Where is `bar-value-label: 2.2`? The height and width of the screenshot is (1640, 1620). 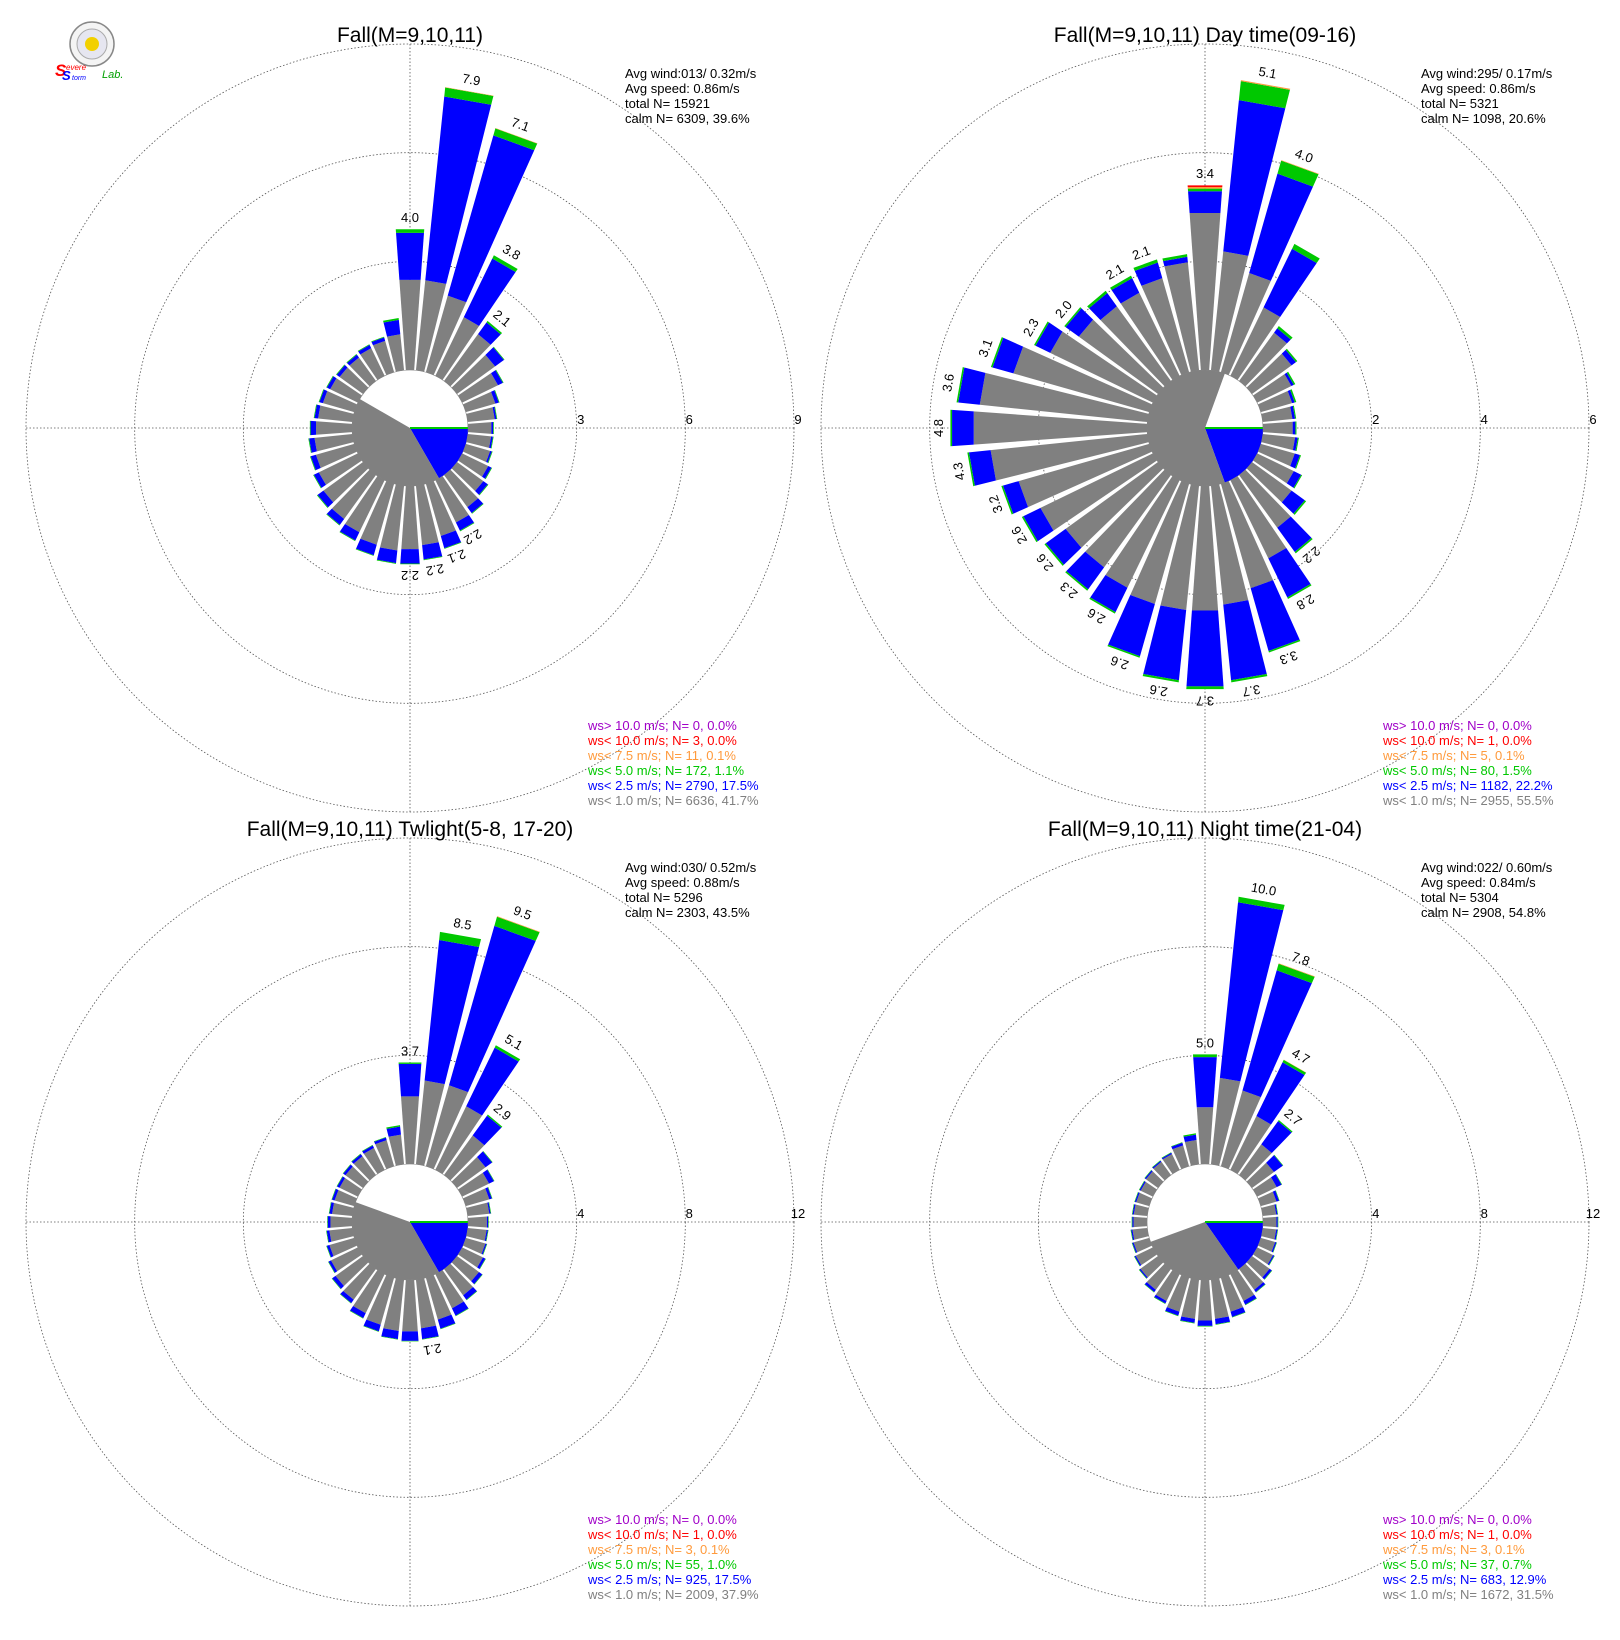
bar-value-label: 2.2 is located at coordinates (1311, 554).